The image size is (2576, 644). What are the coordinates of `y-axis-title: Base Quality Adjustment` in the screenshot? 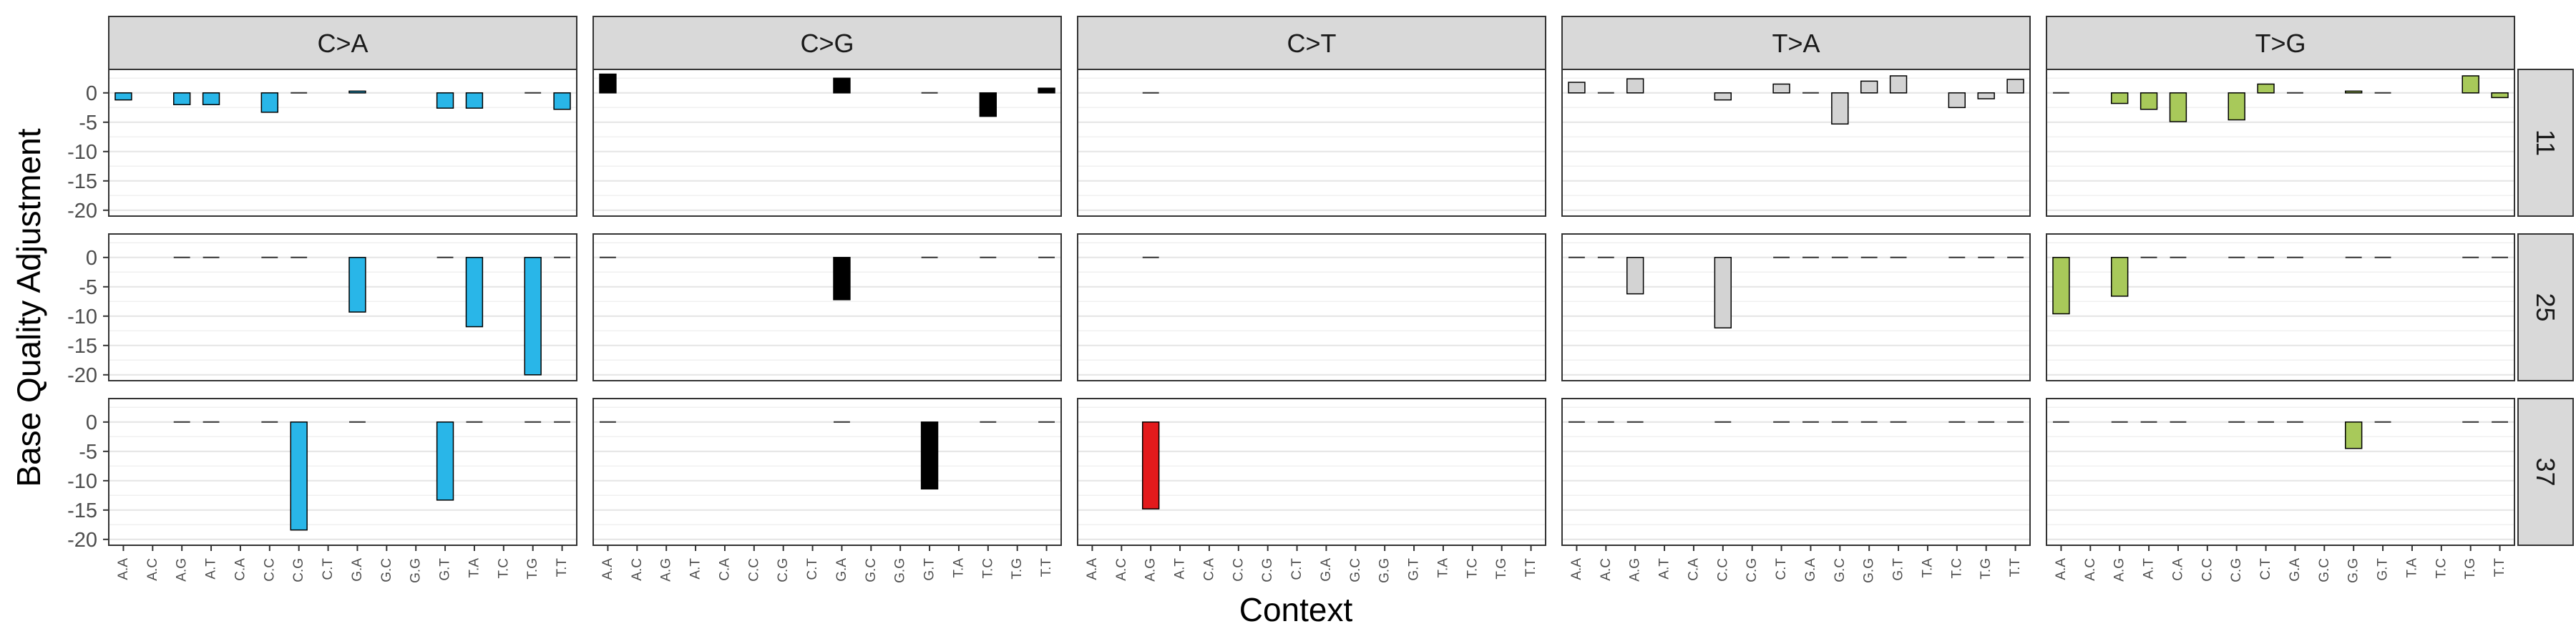 It's located at (28, 307).